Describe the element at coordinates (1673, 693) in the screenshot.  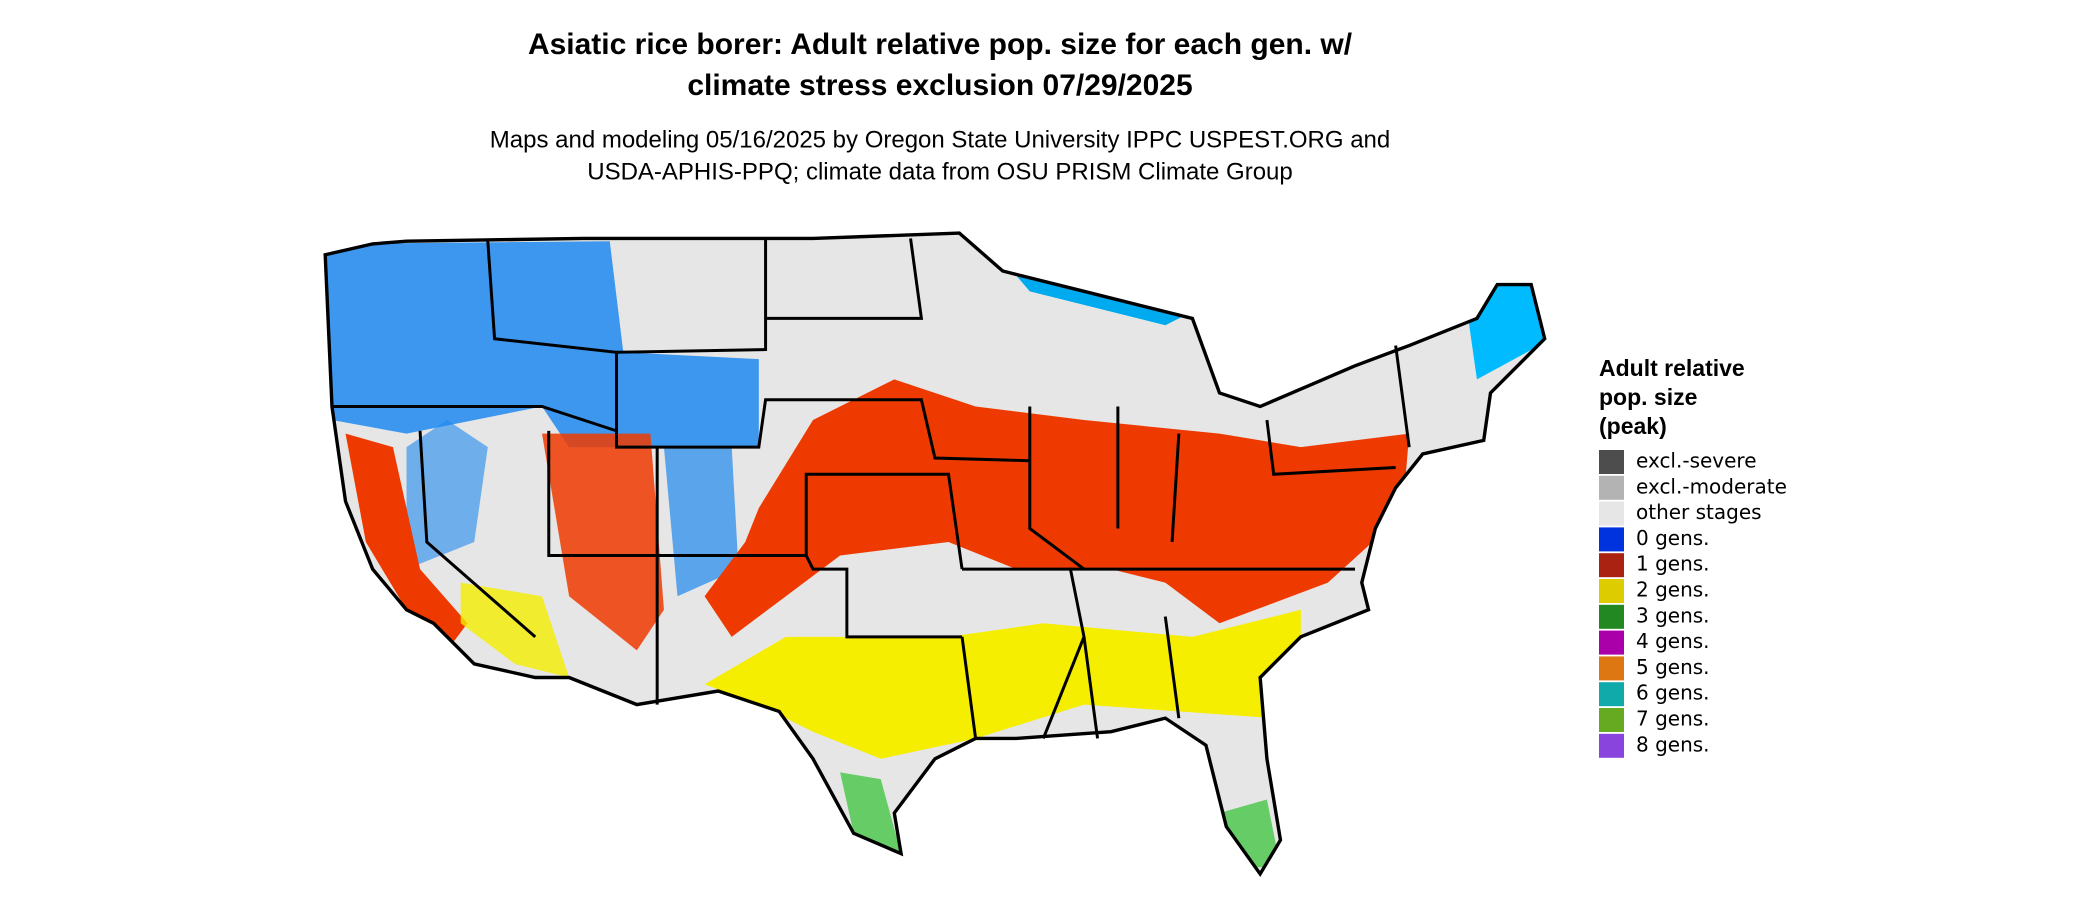
I see `legend-label: 6 gens.` at that location.